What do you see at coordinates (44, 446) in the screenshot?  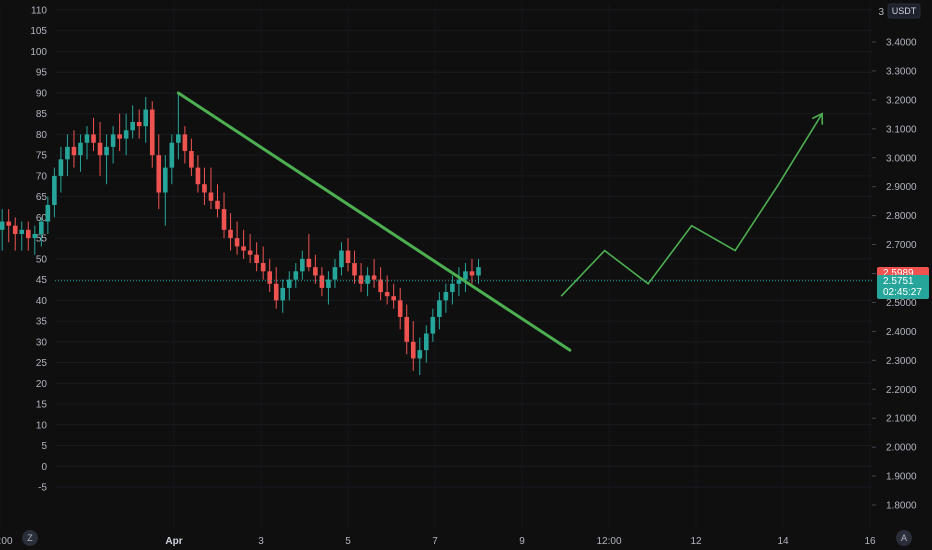 I see `left-tick-label: 5` at bounding box center [44, 446].